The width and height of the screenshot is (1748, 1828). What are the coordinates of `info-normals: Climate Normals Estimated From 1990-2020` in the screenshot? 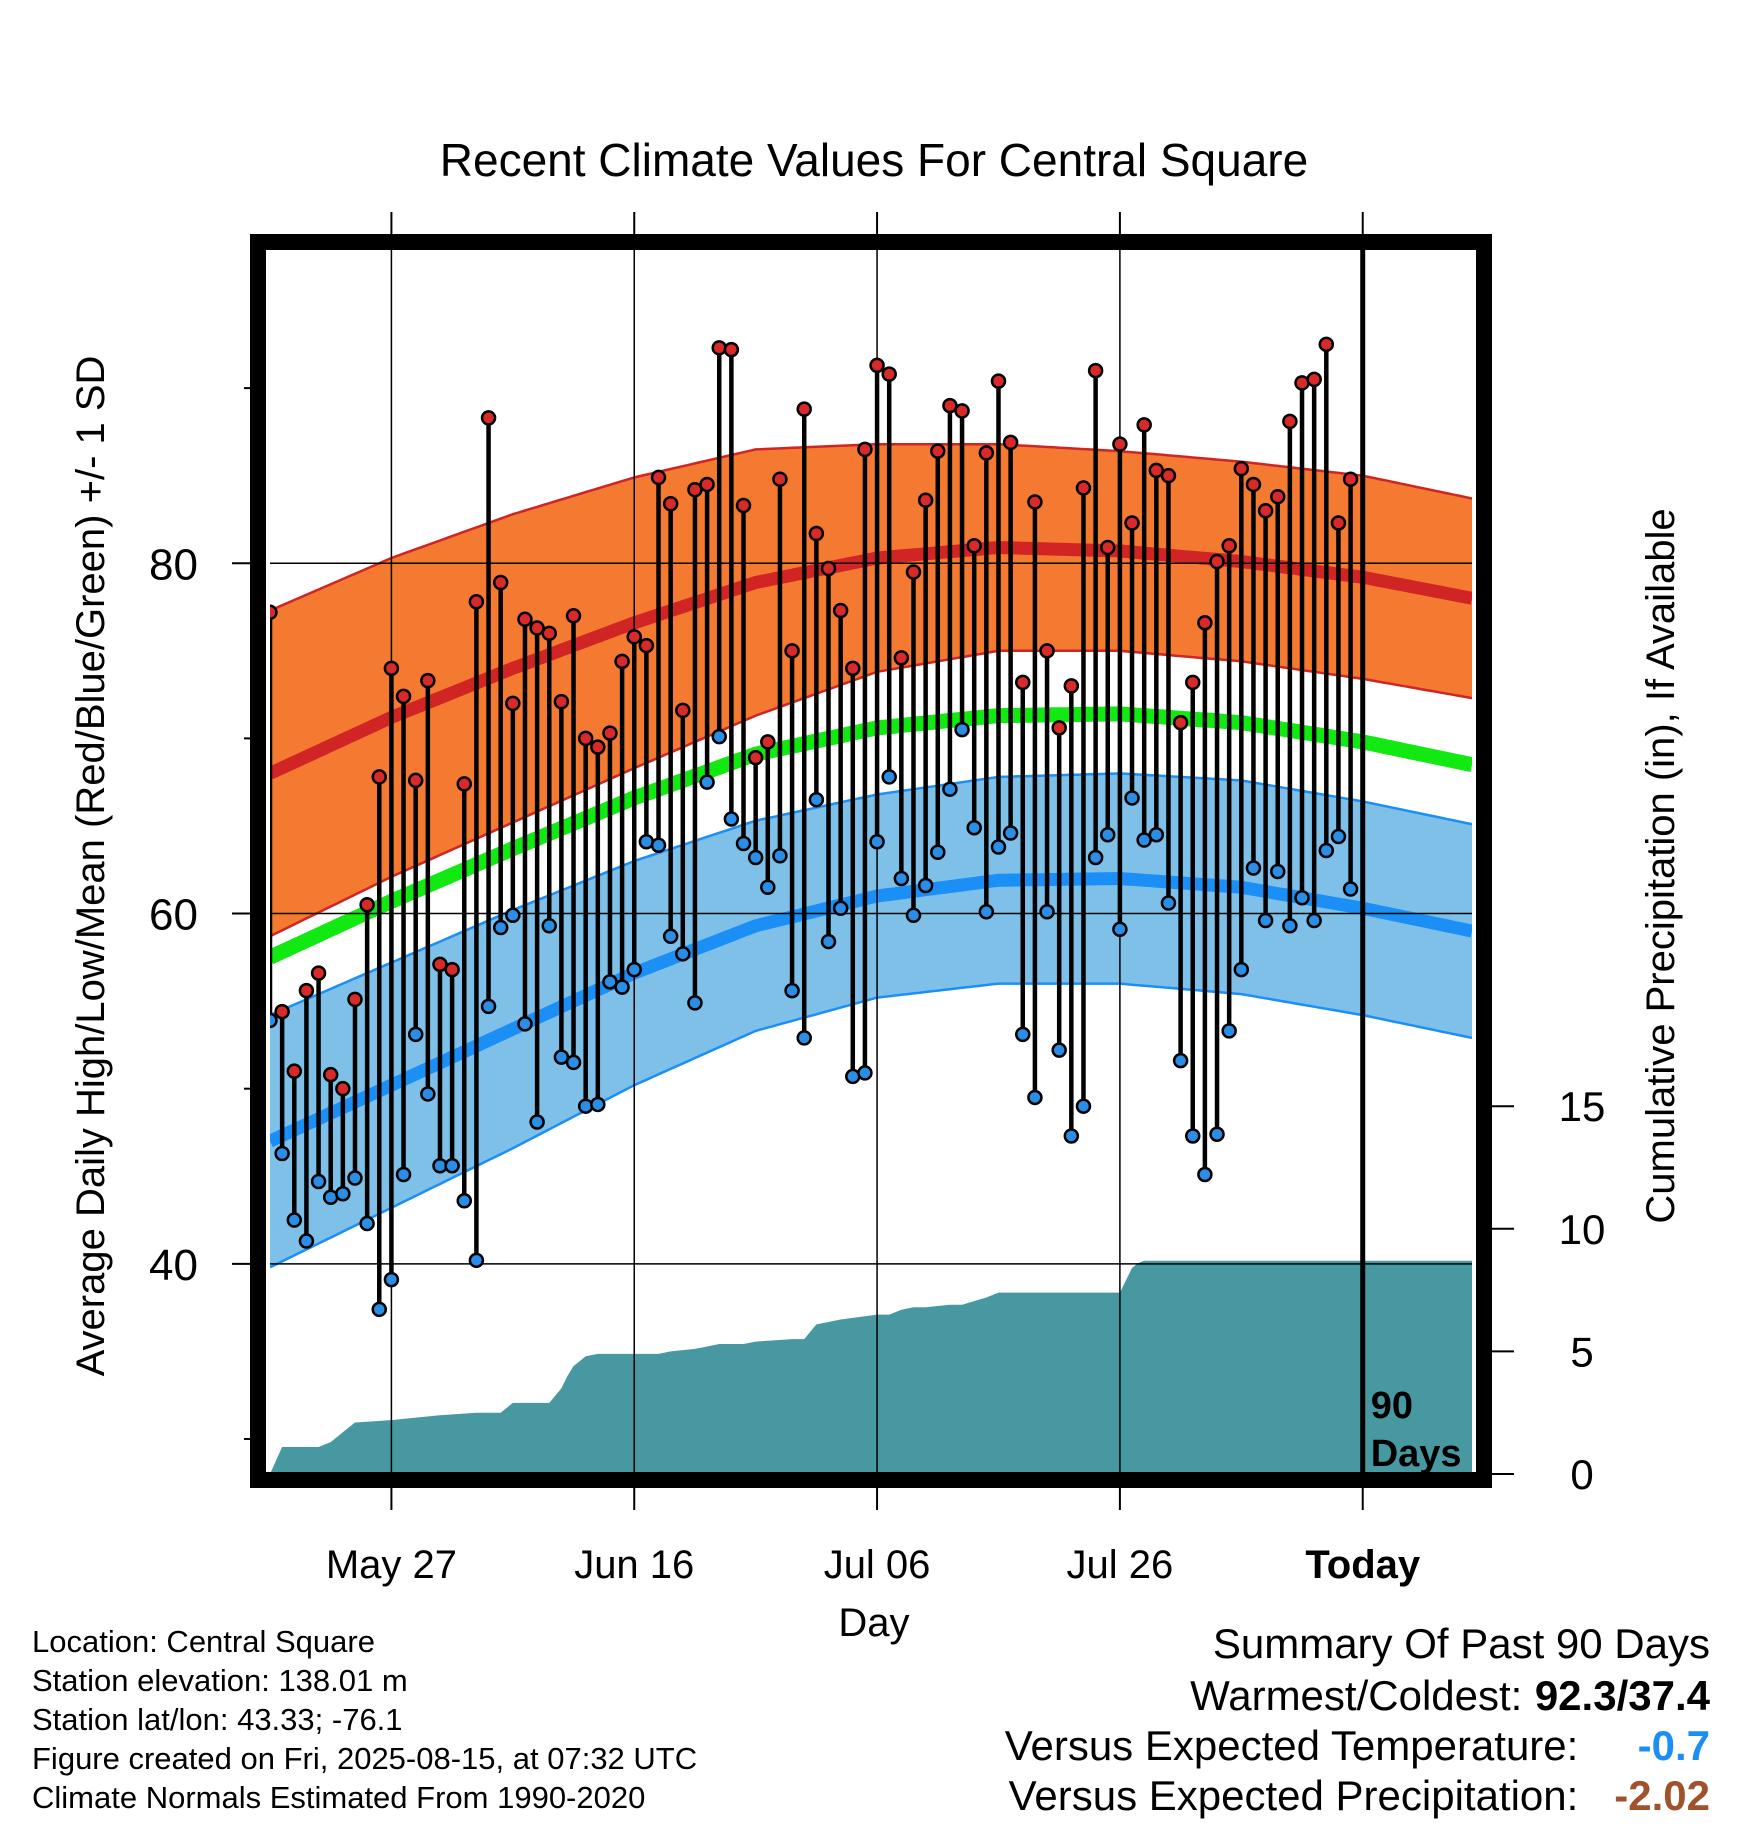 It's located at (339, 1797).